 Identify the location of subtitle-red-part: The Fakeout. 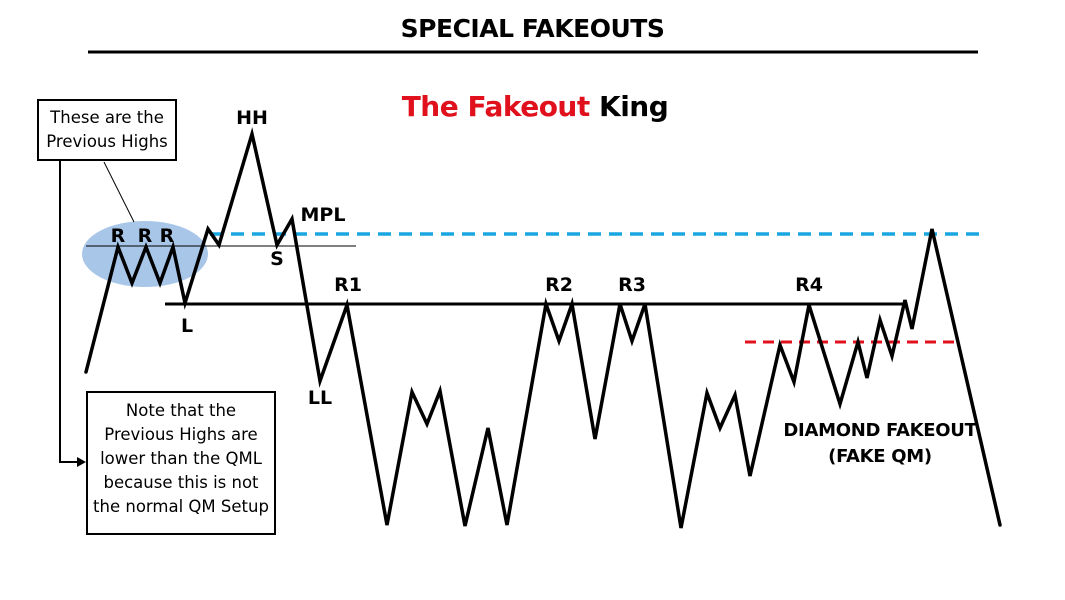
(496, 106).